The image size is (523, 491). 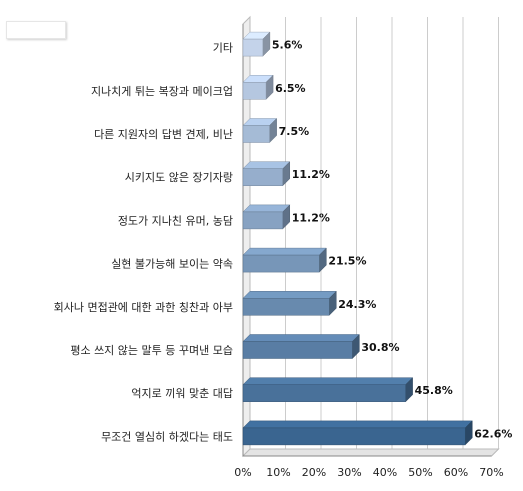 I want to click on value-label: 7.5%, so click(x=294, y=131).